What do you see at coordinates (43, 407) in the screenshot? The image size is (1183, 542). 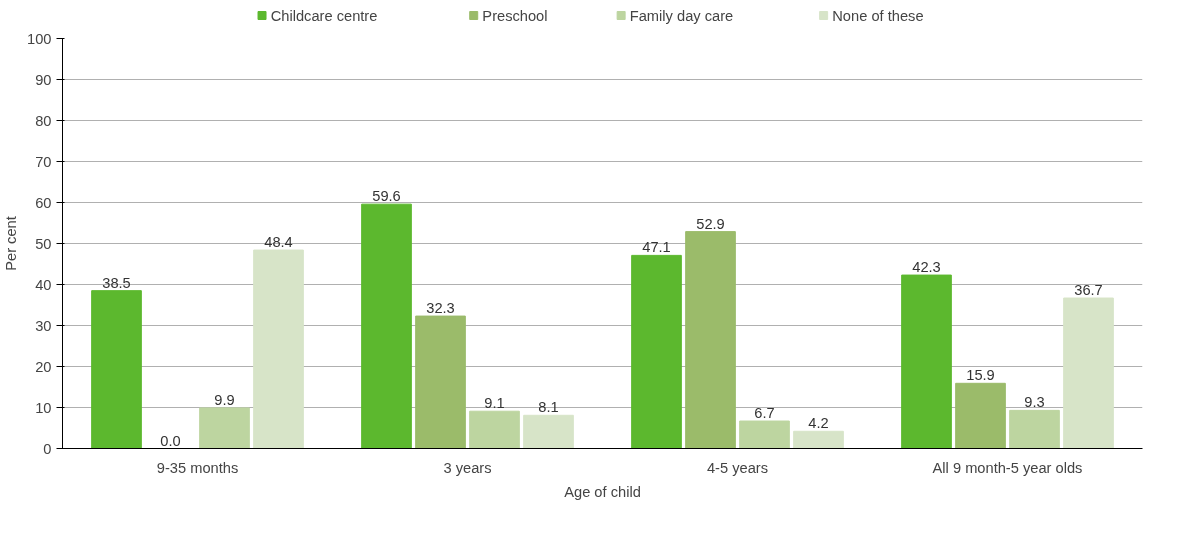 I see `y-tick-label: 10` at bounding box center [43, 407].